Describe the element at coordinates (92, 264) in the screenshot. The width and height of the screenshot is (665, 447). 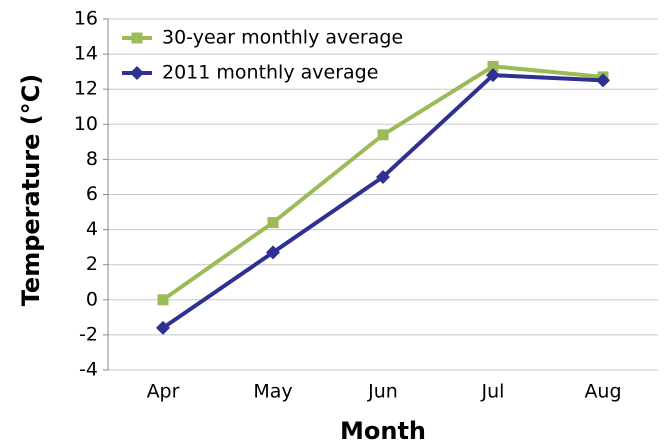
I see `y-tick-label: 2` at that location.